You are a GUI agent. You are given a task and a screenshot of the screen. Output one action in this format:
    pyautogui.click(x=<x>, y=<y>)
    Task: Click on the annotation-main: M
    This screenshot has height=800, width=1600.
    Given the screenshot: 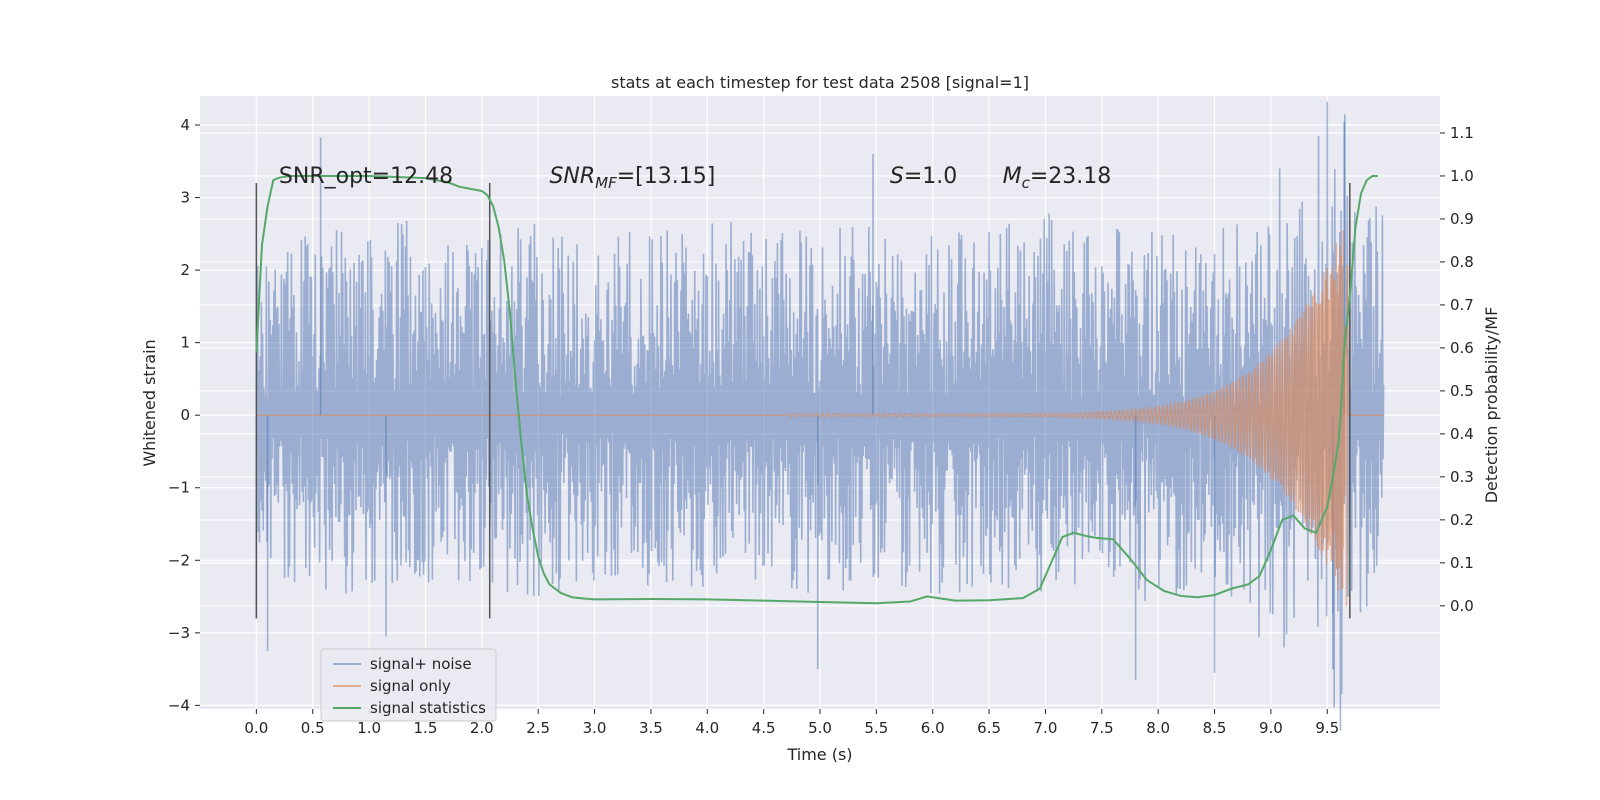 What is the action you would take?
    pyautogui.click(x=1012, y=176)
    